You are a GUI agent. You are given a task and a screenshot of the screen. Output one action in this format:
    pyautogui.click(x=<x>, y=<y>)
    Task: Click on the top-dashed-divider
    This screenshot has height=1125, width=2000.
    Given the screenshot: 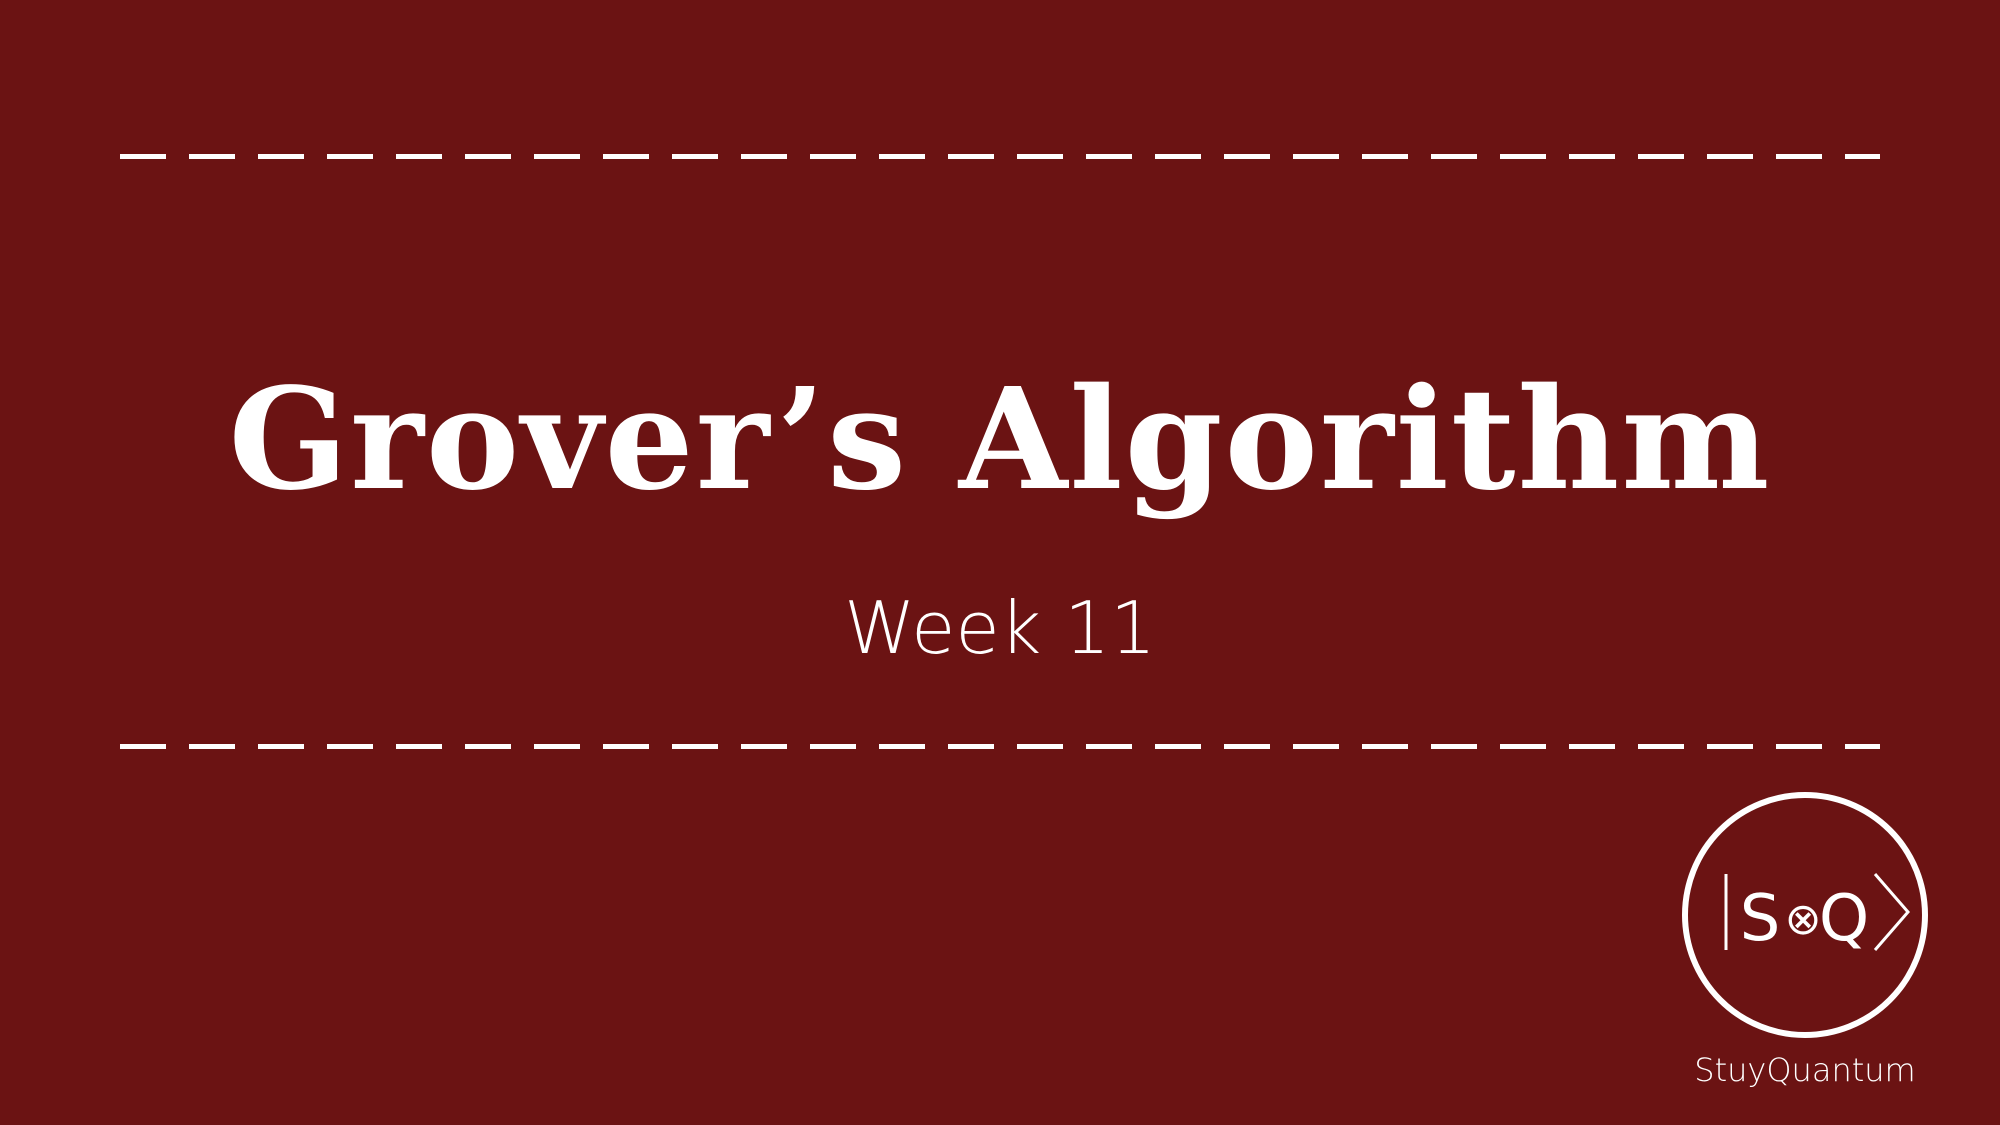 What is the action you would take?
    pyautogui.click(x=1000, y=156)
    